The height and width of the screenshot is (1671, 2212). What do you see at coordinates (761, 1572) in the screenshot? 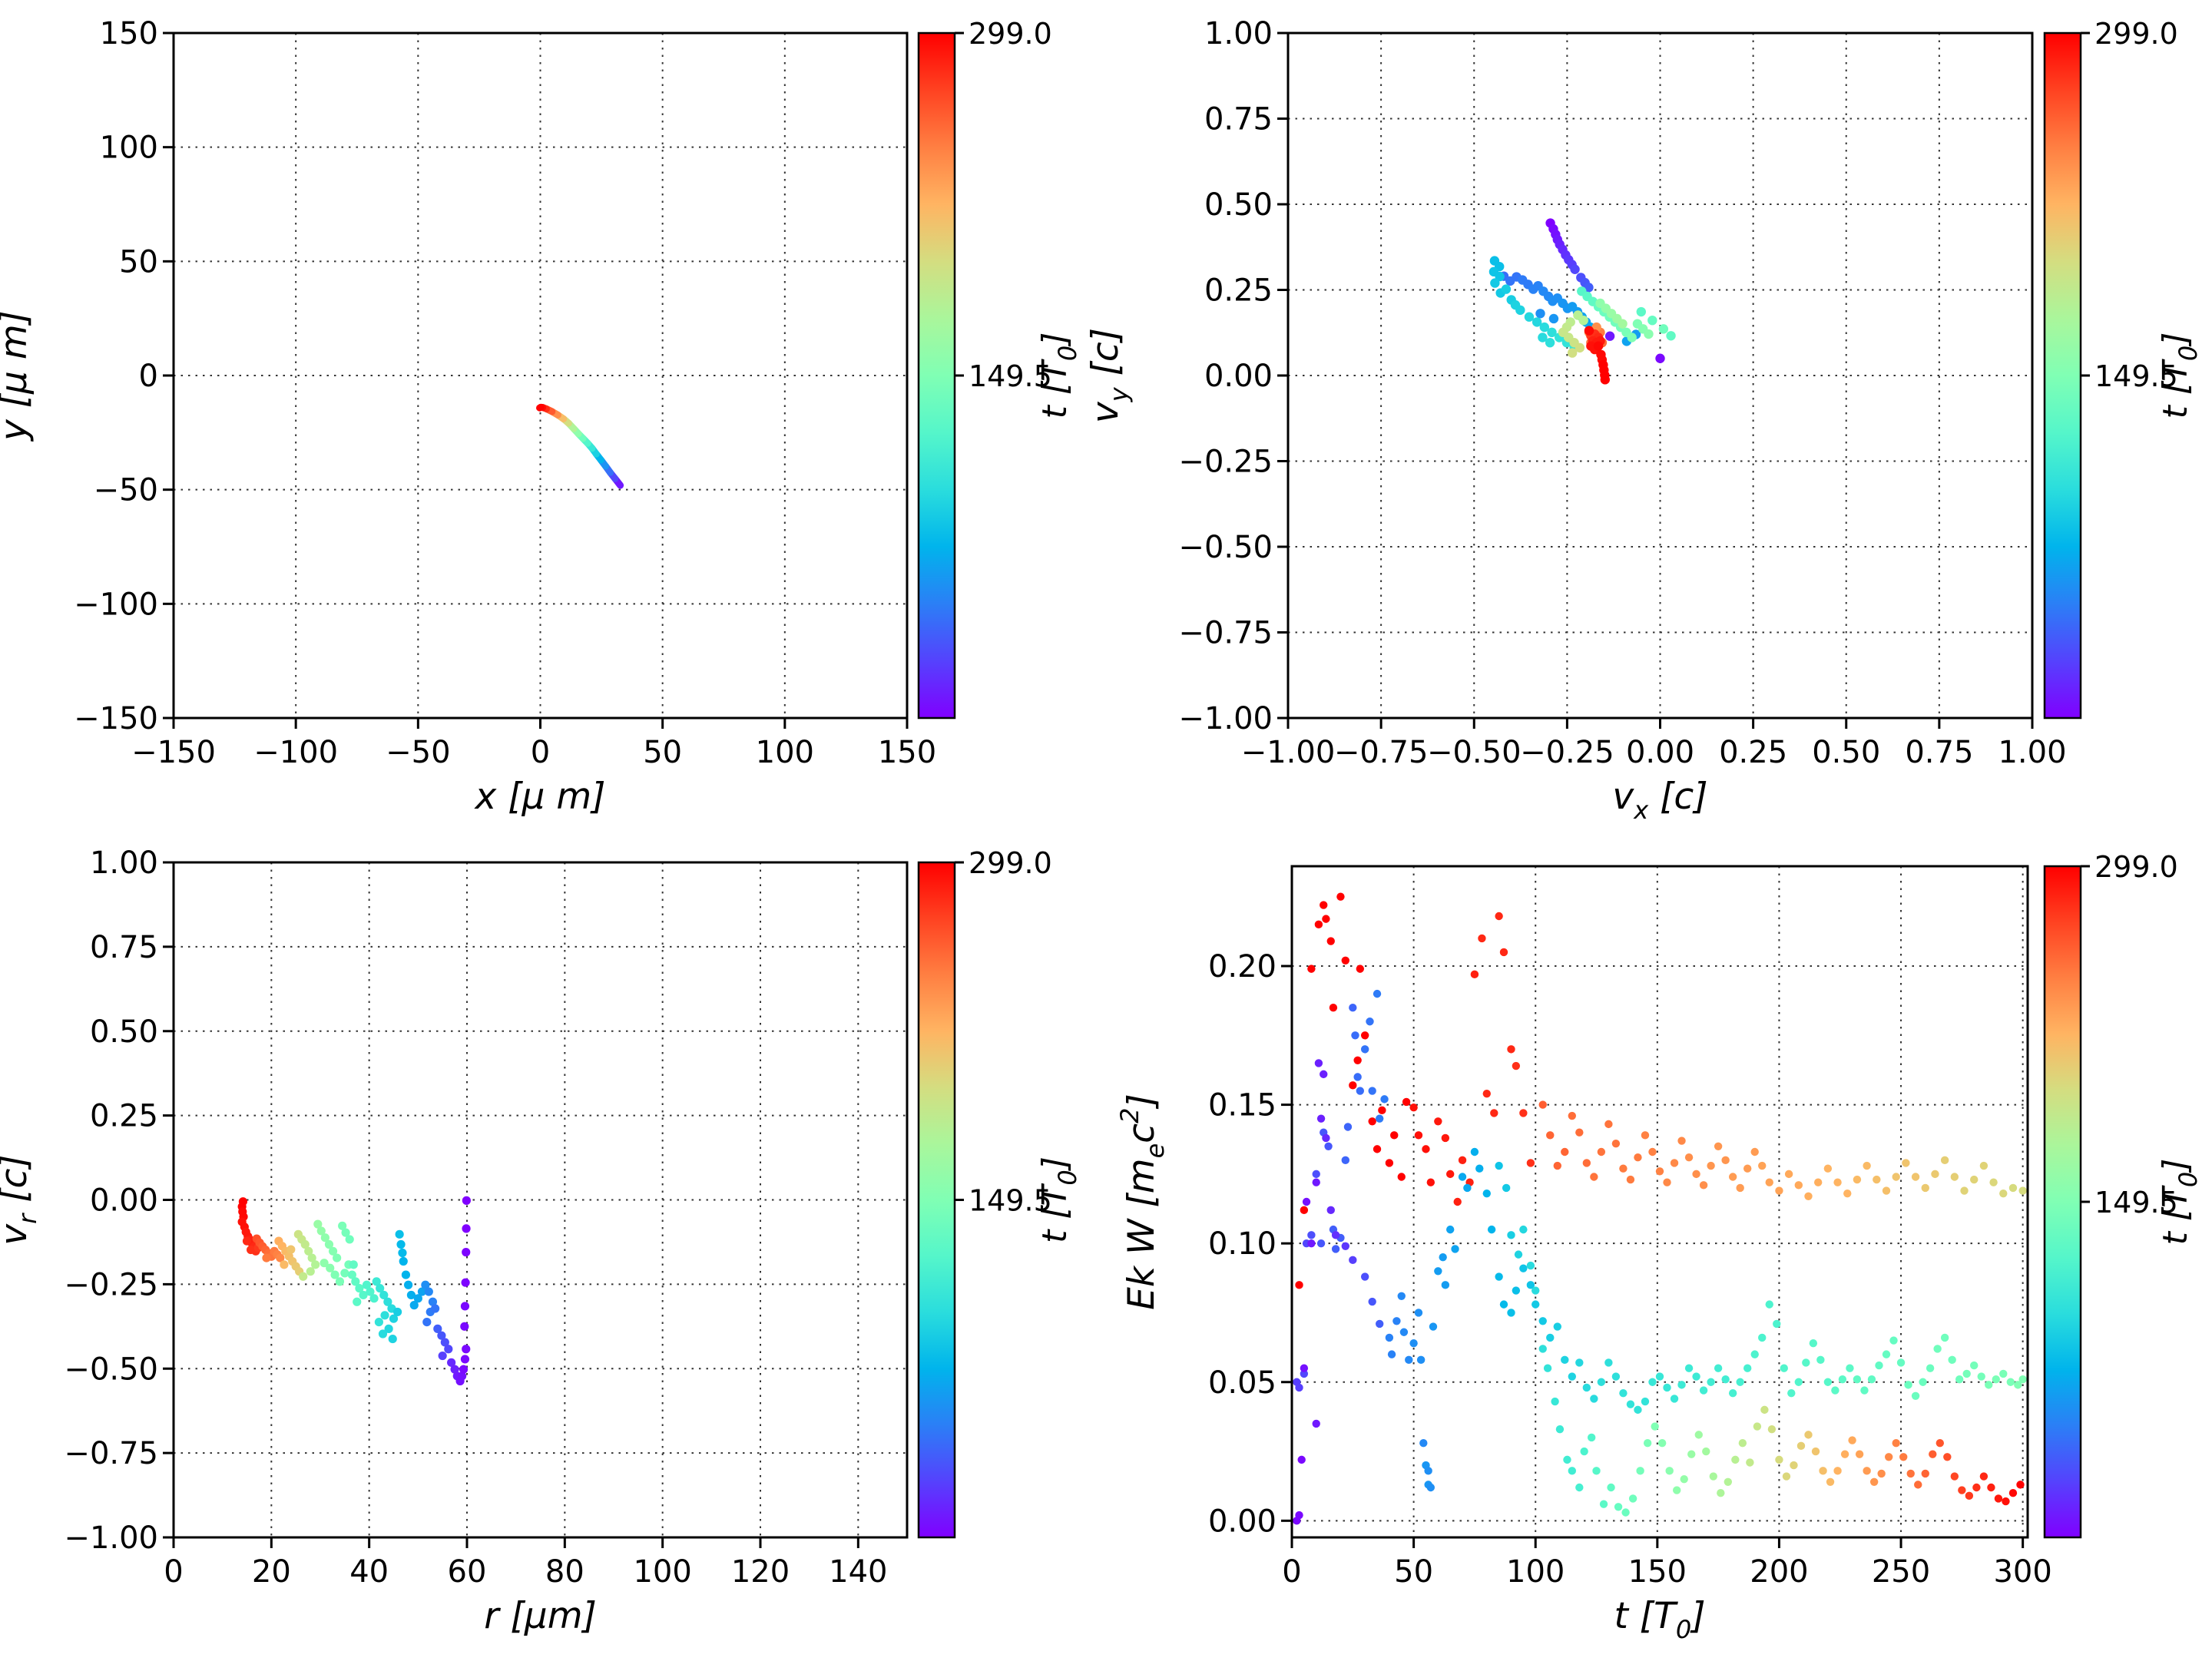
I see `x-tick-label: 120` at bounding box center [761, 1572].